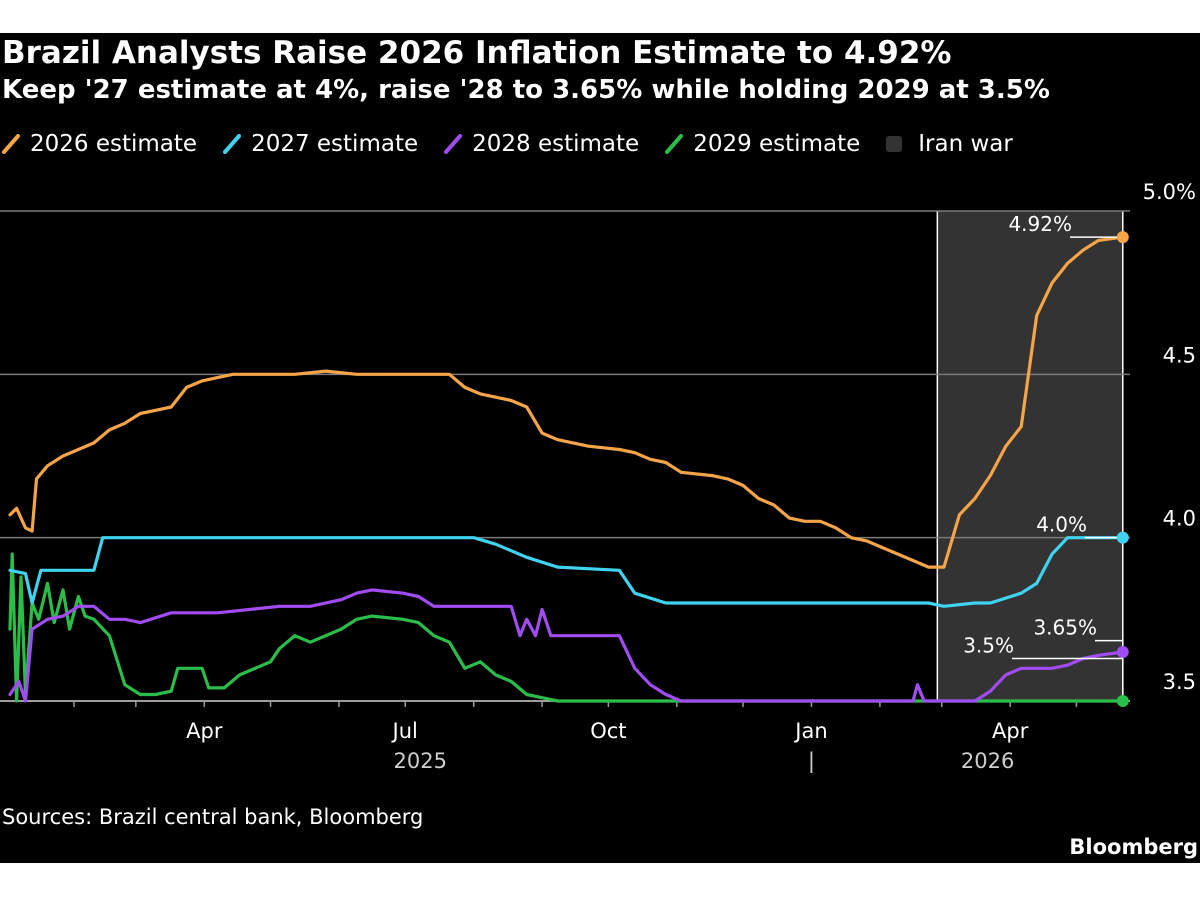 The width and height of the screenshot is (1200, 900). Describe the element at coordinates (894, 144) in the screenshot. I see `legend-swatch-icon` at that location.